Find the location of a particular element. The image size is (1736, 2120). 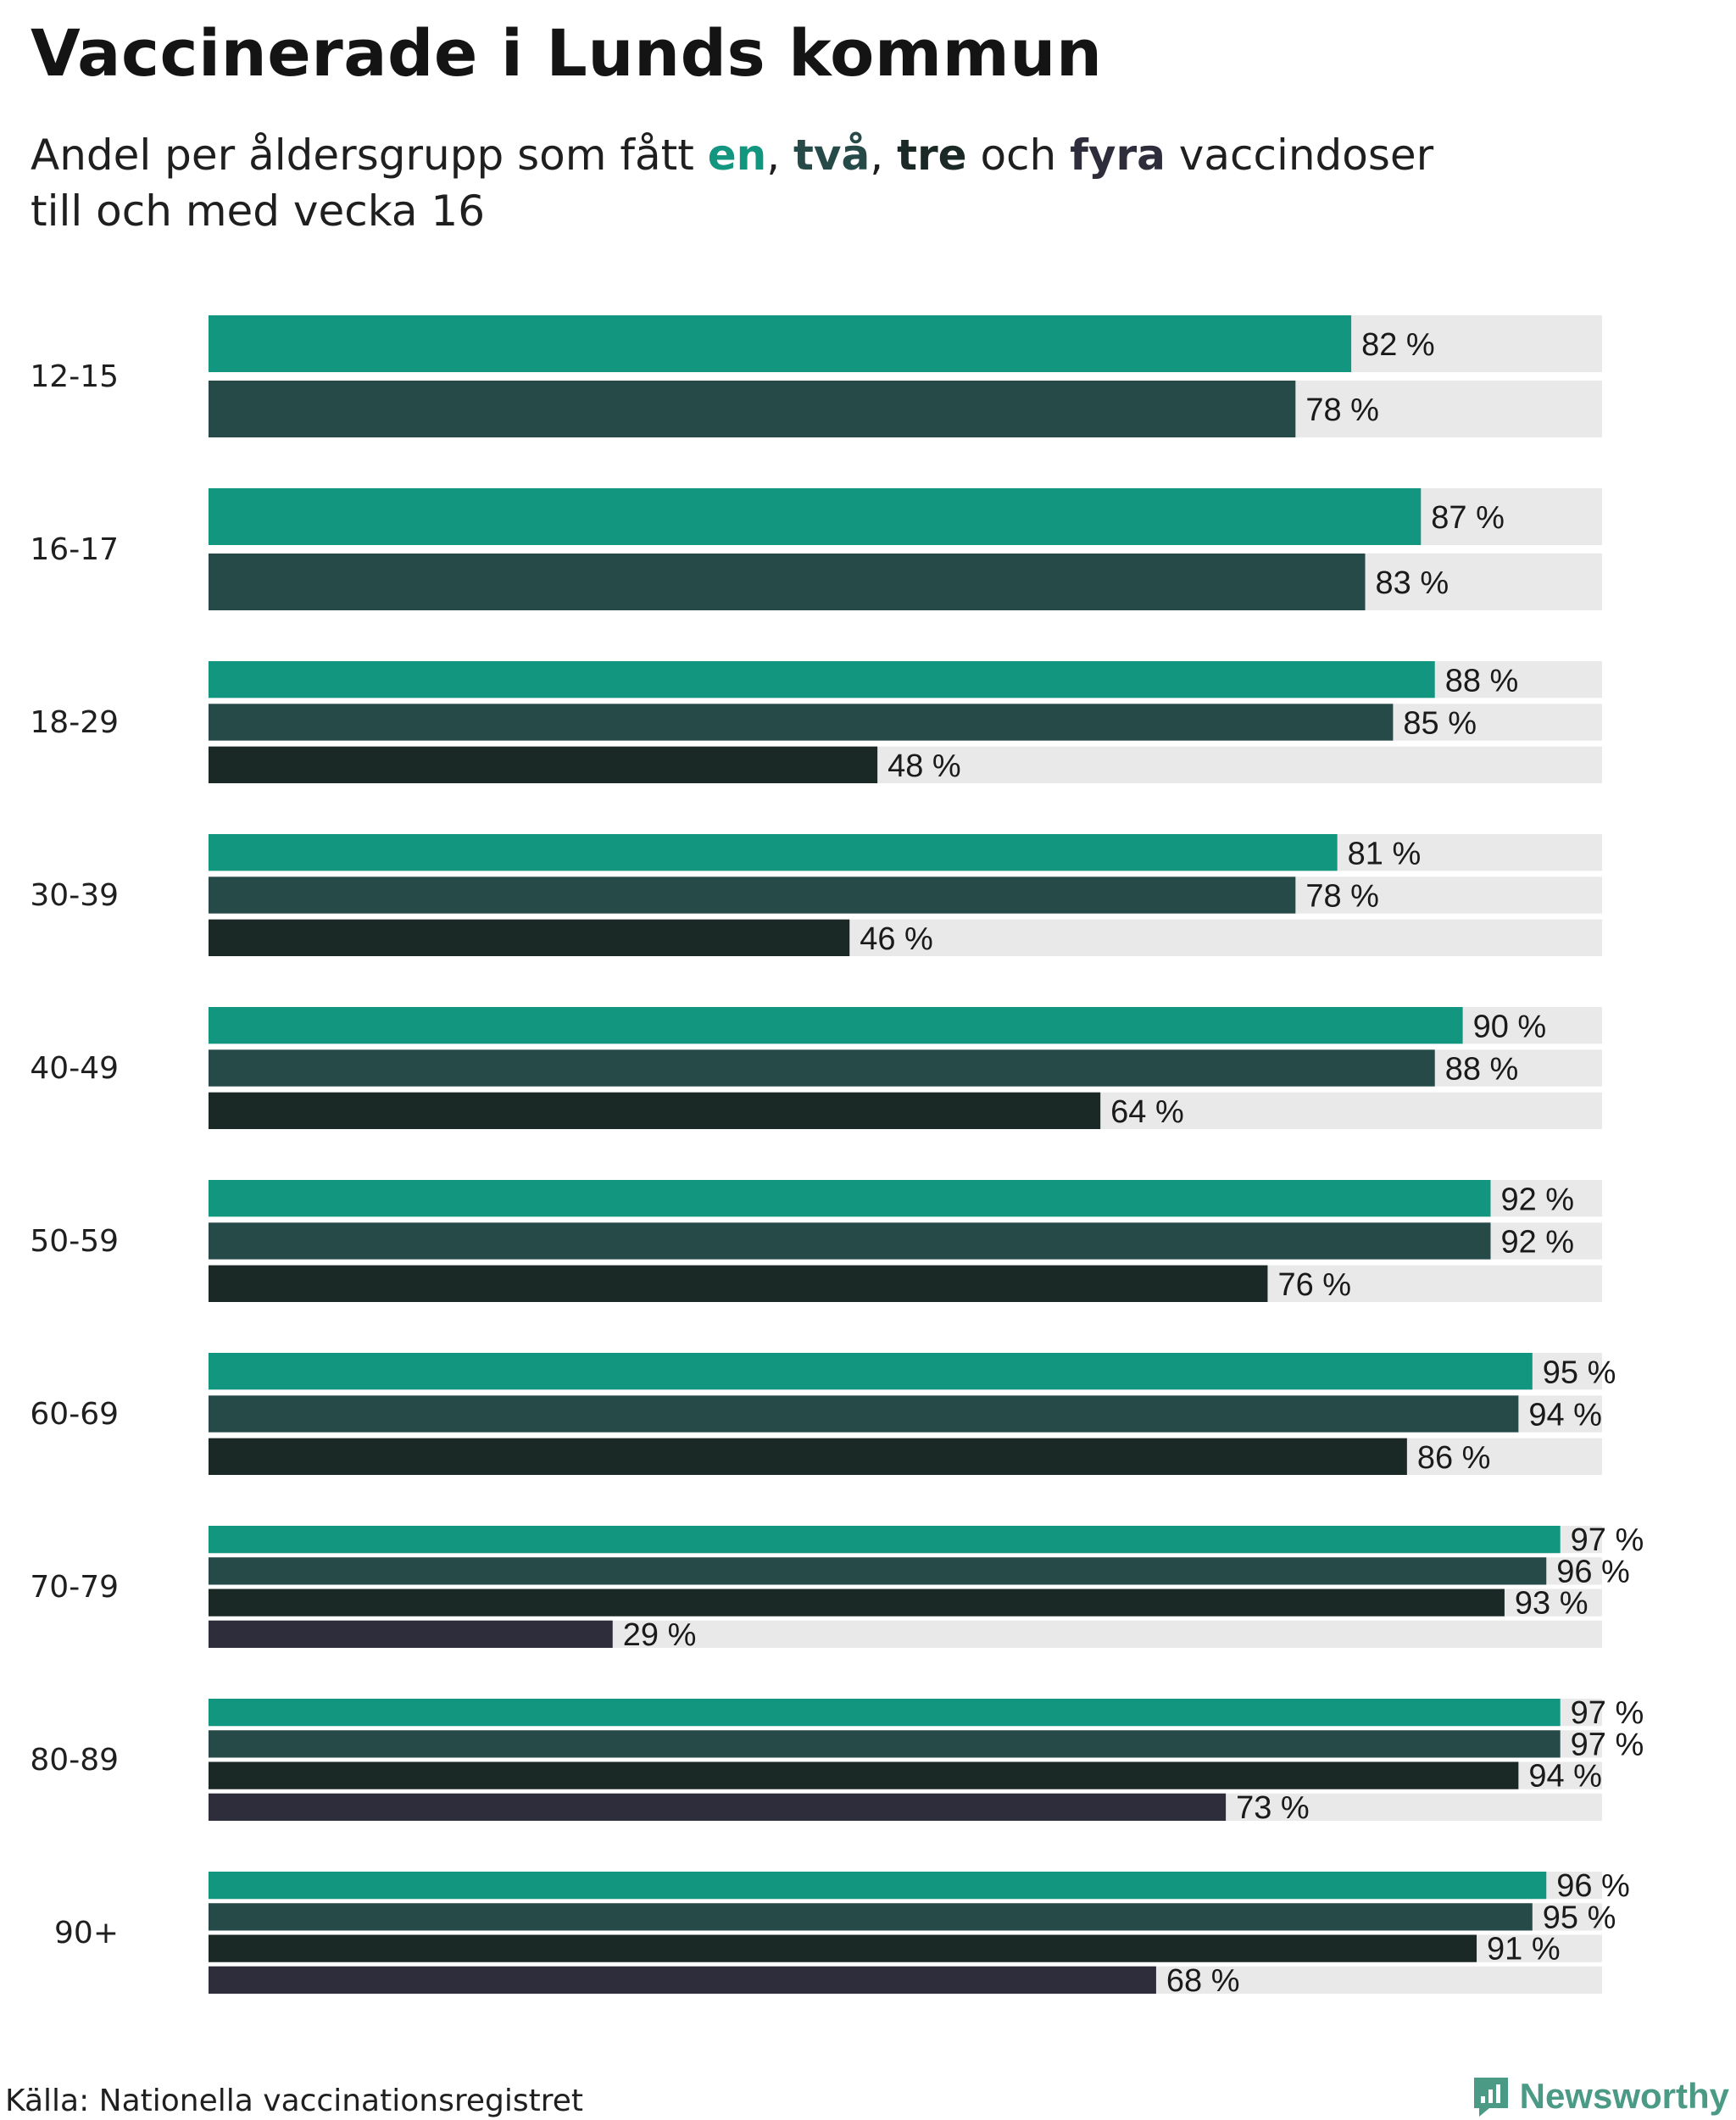

data-label: 48 % is located at coordinates (924, 766).